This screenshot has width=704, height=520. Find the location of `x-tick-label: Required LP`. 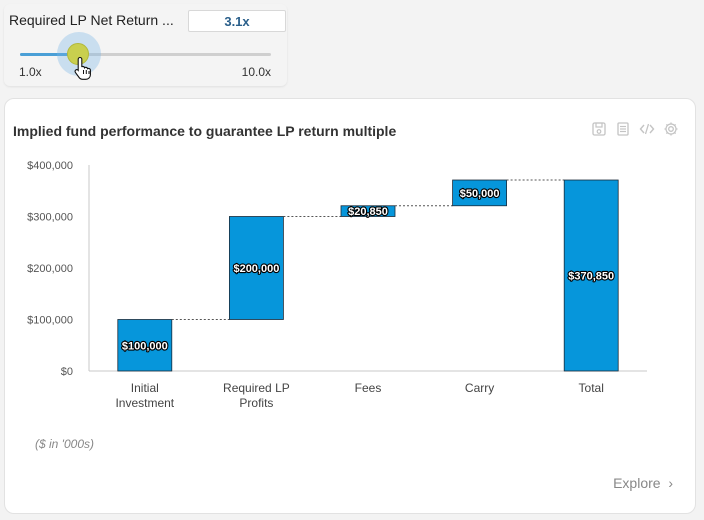

x-tick-label: Required LP is located at coordinates (256, 388).